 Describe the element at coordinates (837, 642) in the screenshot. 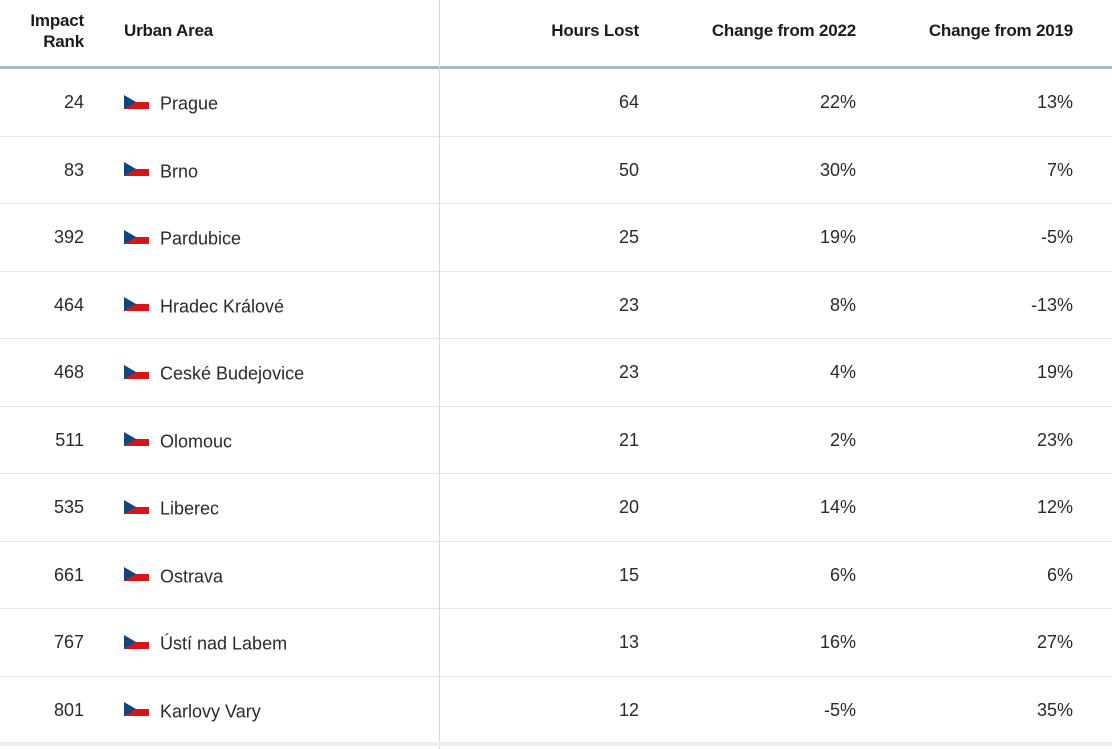

I see `change-from-2022-cell: 16%` at that location.